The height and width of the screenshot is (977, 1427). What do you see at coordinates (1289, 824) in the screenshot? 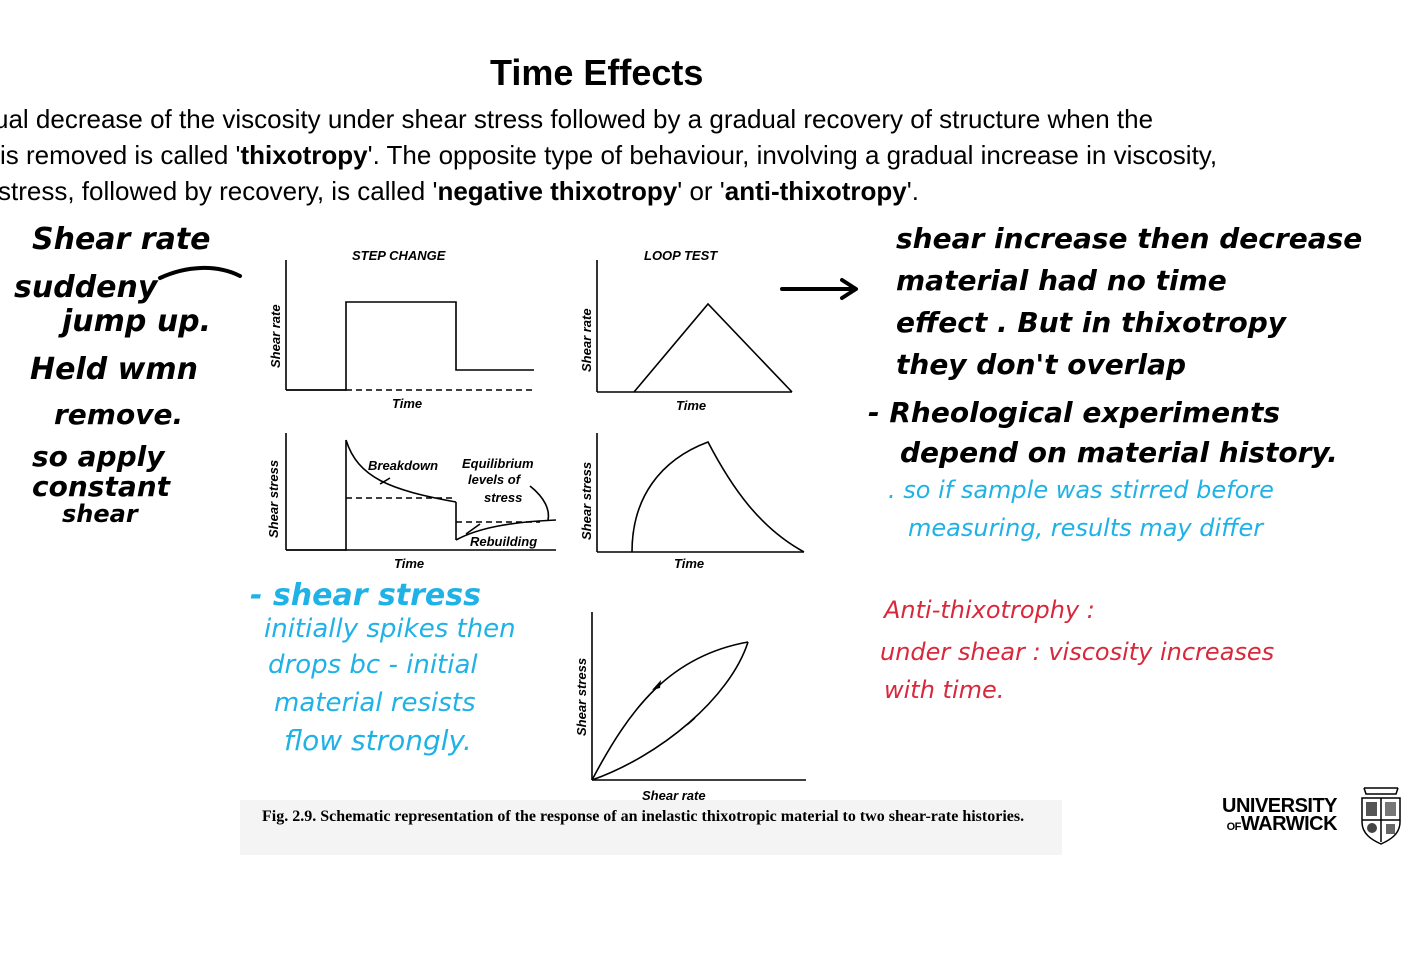
I see `logo-warwick: WARWICK` at bounding box center [1289, 824].